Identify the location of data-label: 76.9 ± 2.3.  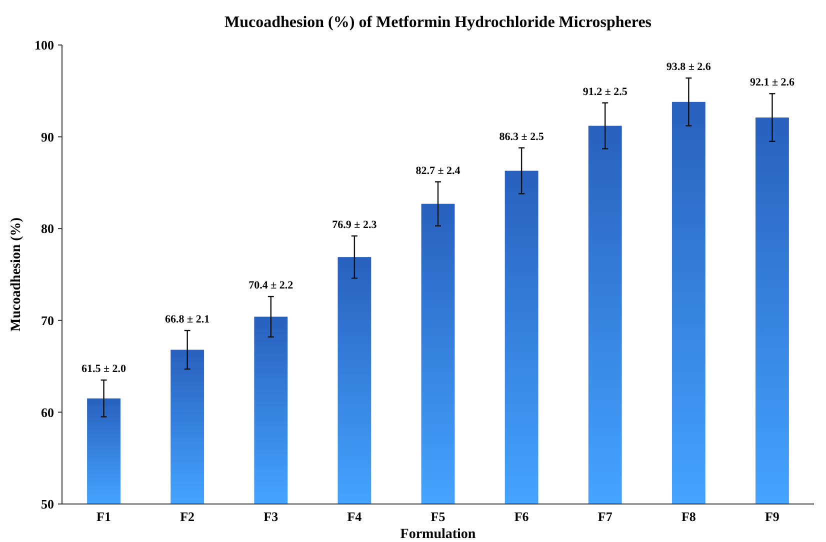
(355, 224).